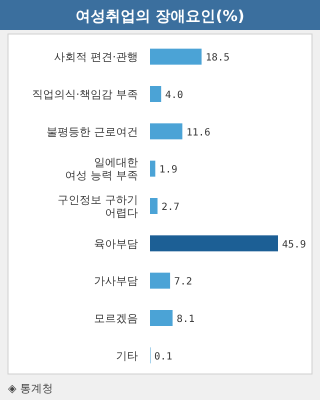 The height and width of the screenshot is (400, 320). Describe the element at coordinates (127, 355) in the screenshot. I see `y-tick-label: 기타` at that location.